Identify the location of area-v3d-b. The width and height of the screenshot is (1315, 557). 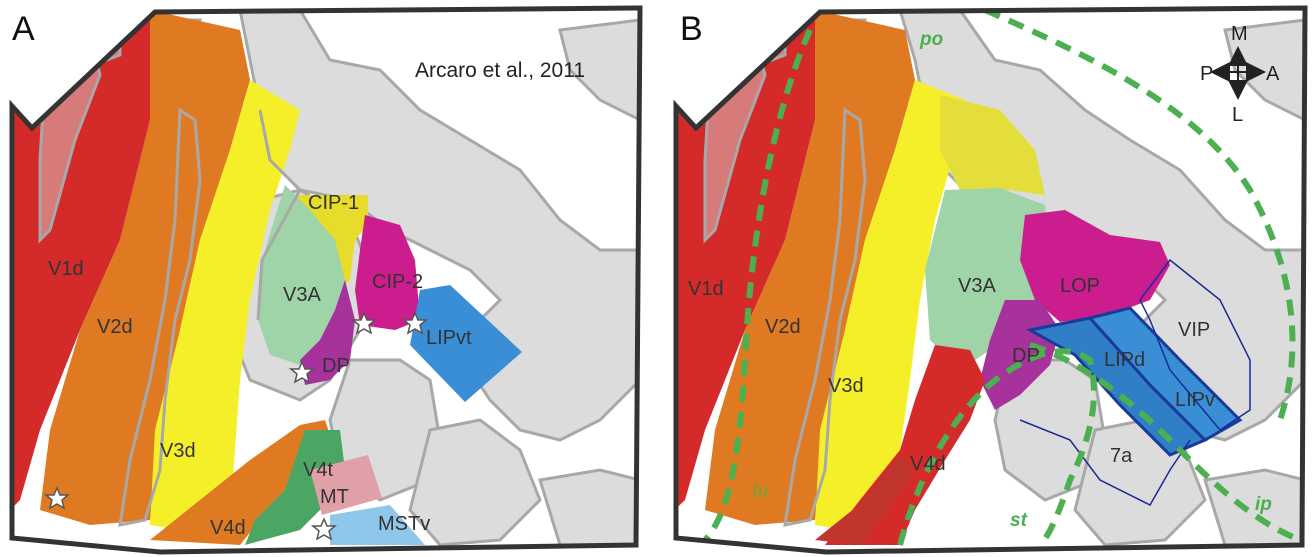
(890, 305).